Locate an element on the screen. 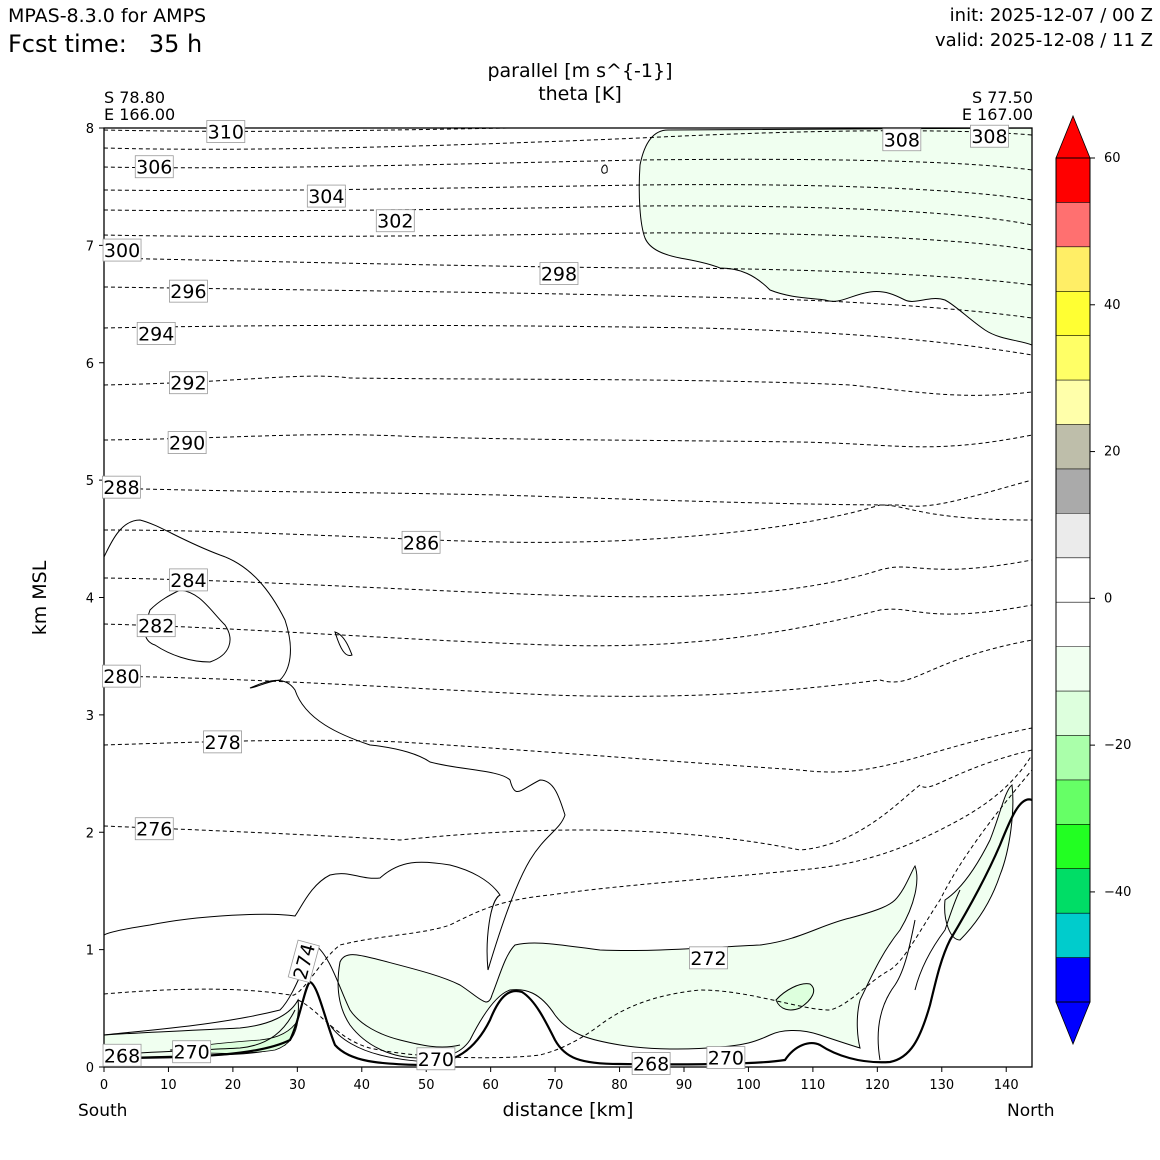 This screenshot has width=1160, height=1160. start-point-coords: S 78.80 E 166.00 is located at coordinates (139, 106).